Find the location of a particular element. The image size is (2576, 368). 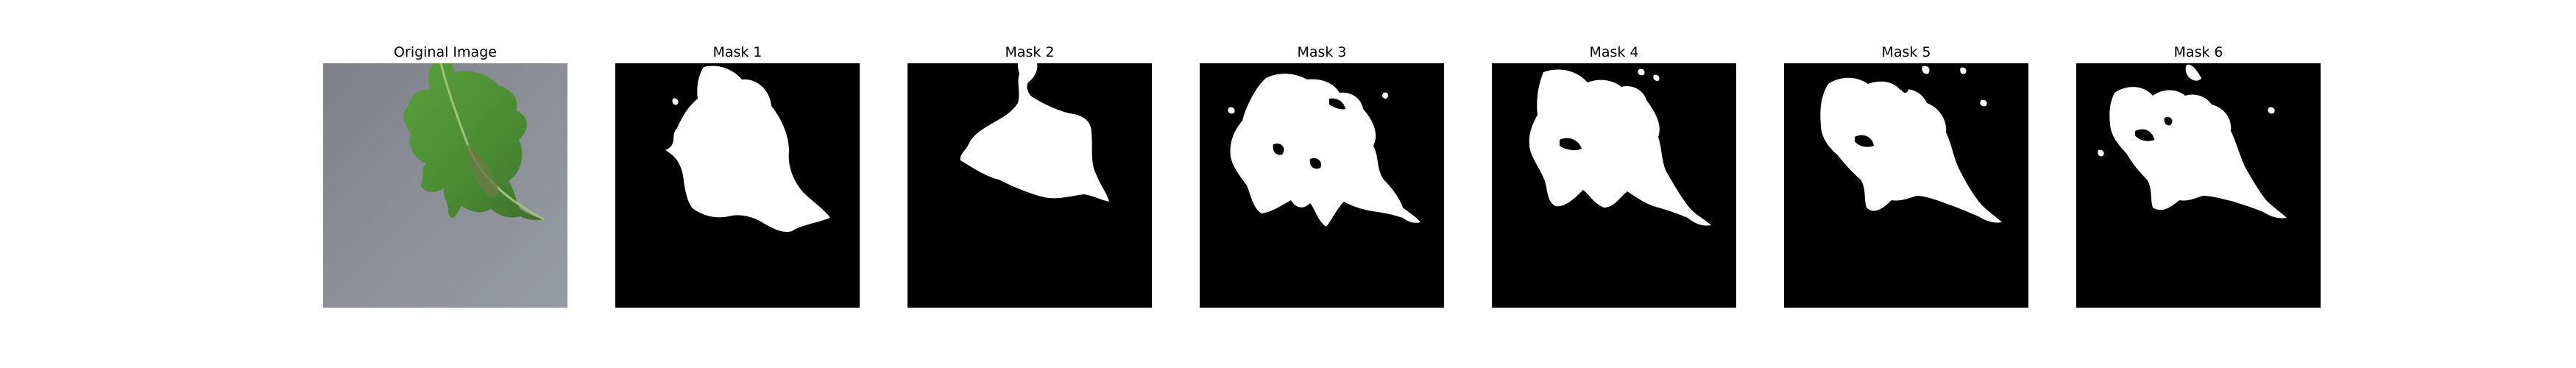

mask-1-image is located at coordinates (737, 185).